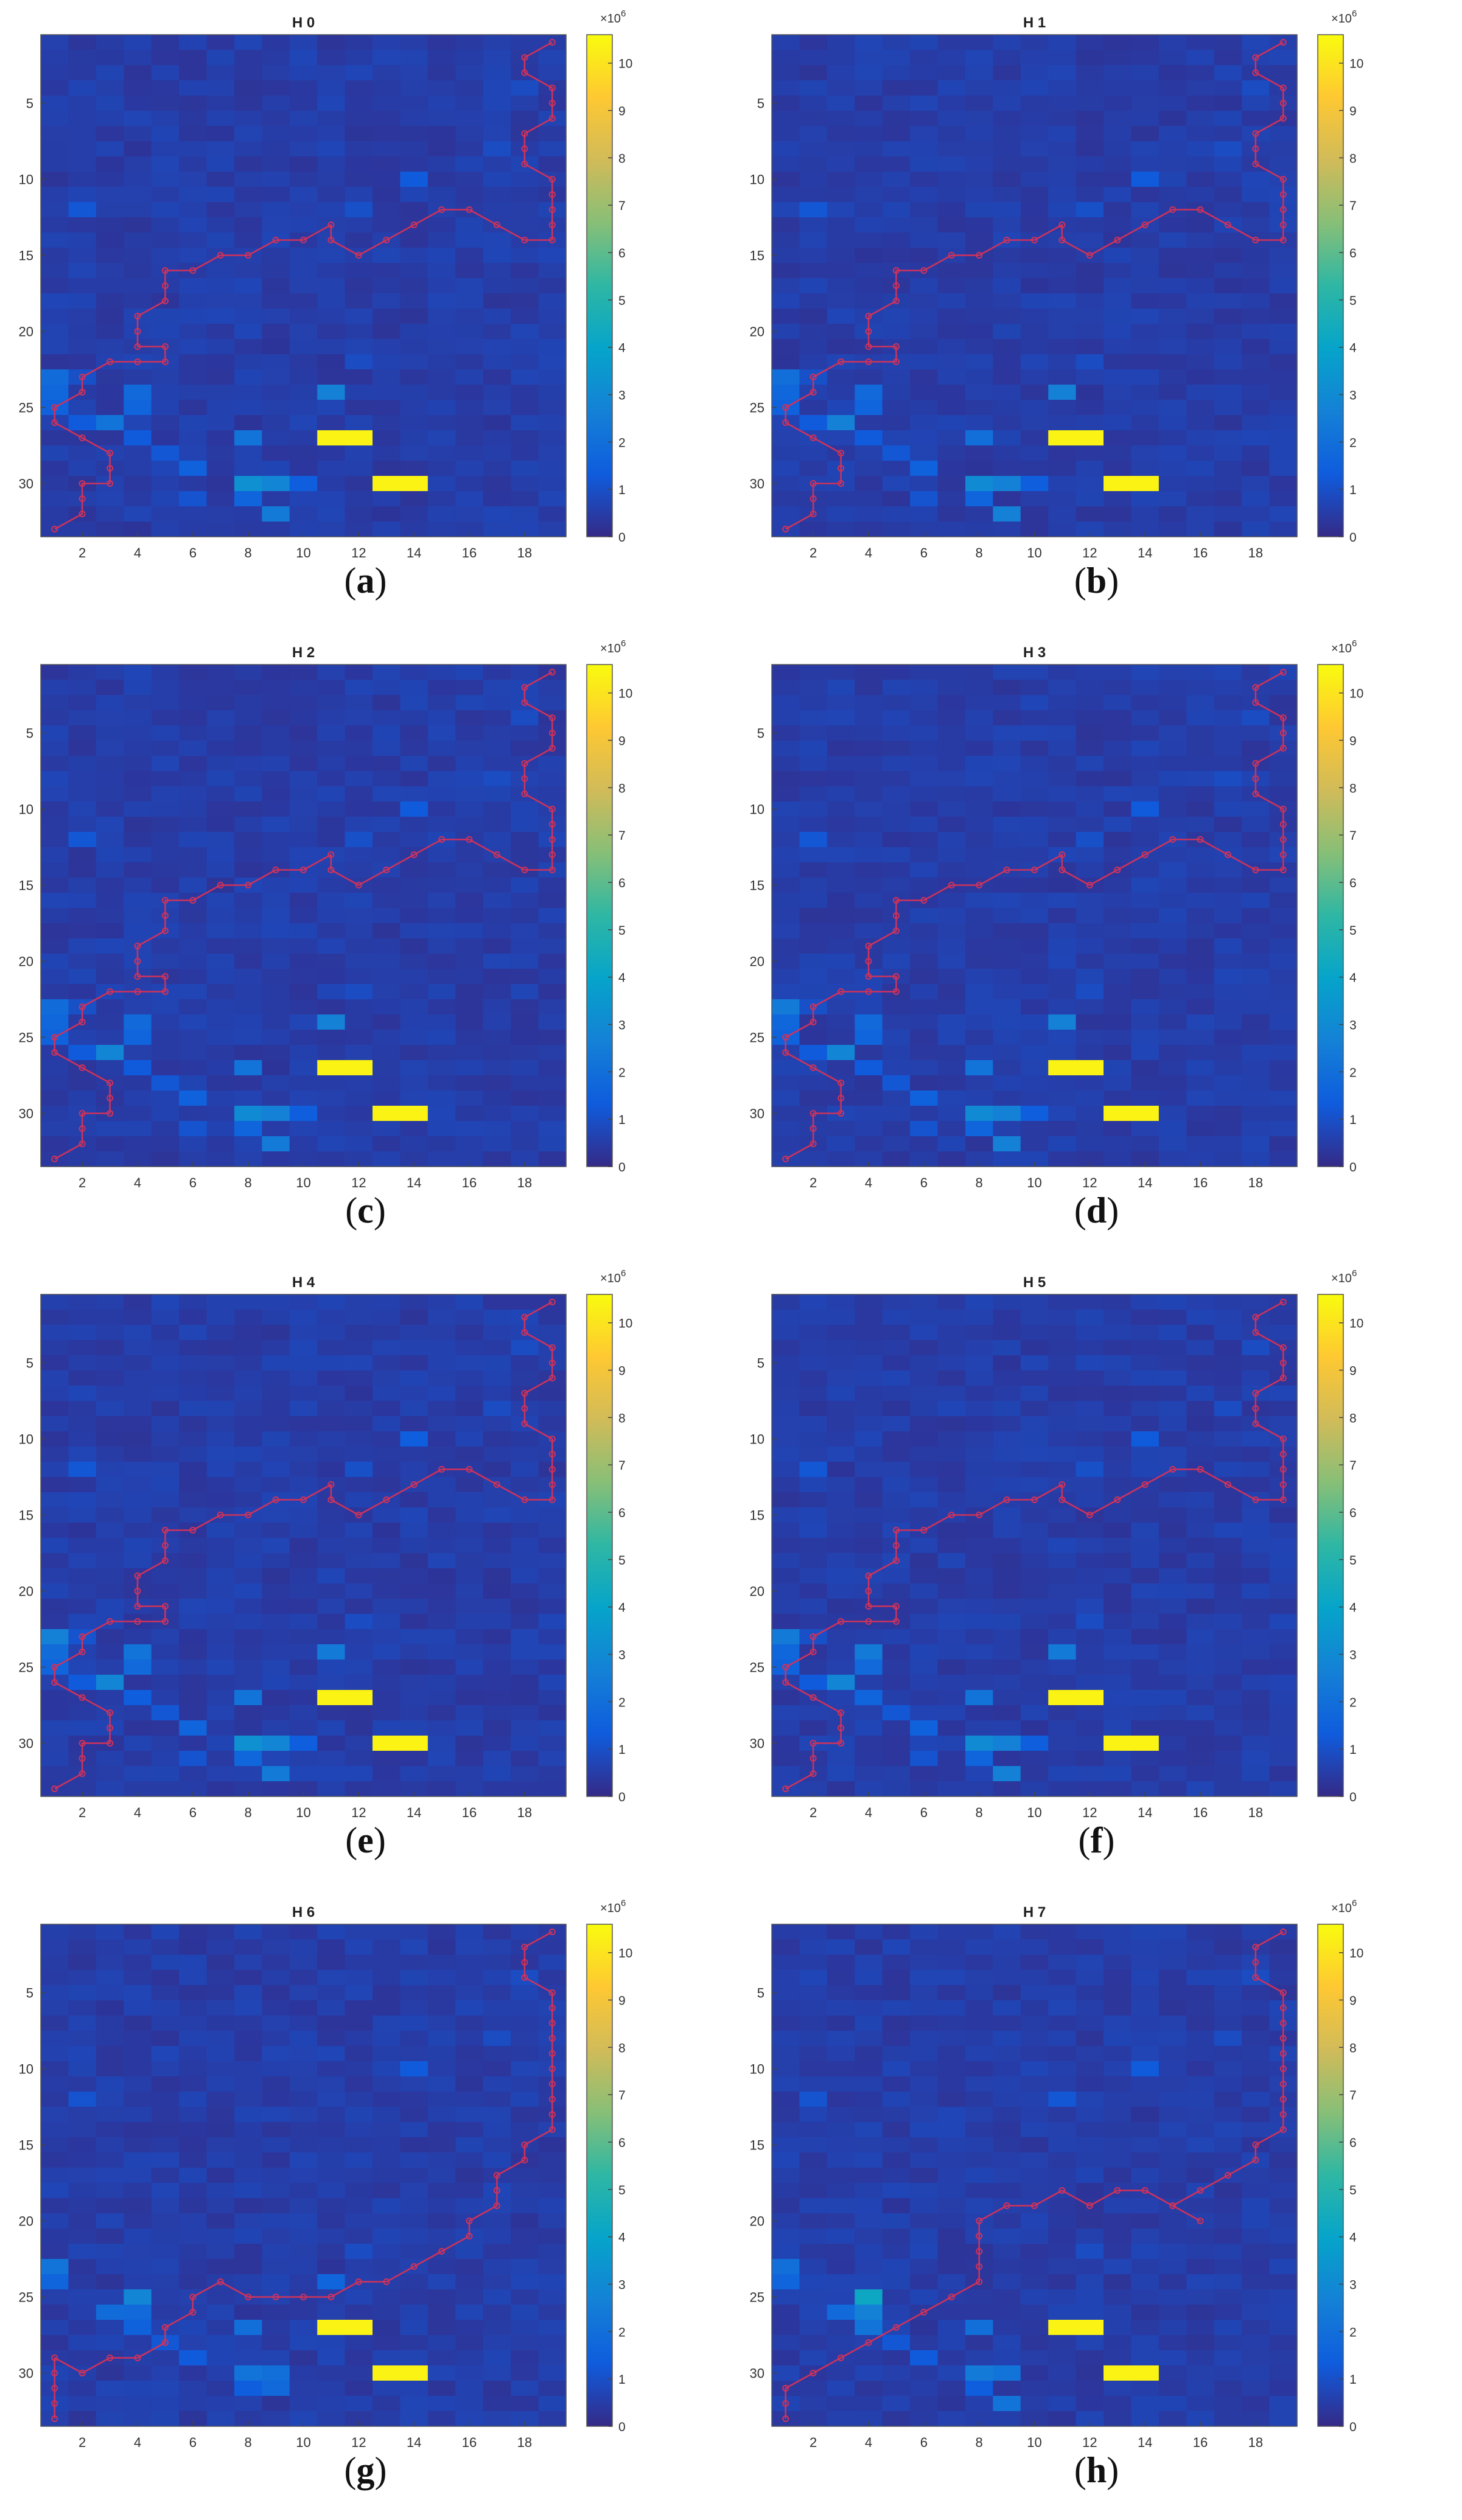 This screenshot has width=1462, height=2520. I want to click on x-tick-label: 16, so click(469, 552).